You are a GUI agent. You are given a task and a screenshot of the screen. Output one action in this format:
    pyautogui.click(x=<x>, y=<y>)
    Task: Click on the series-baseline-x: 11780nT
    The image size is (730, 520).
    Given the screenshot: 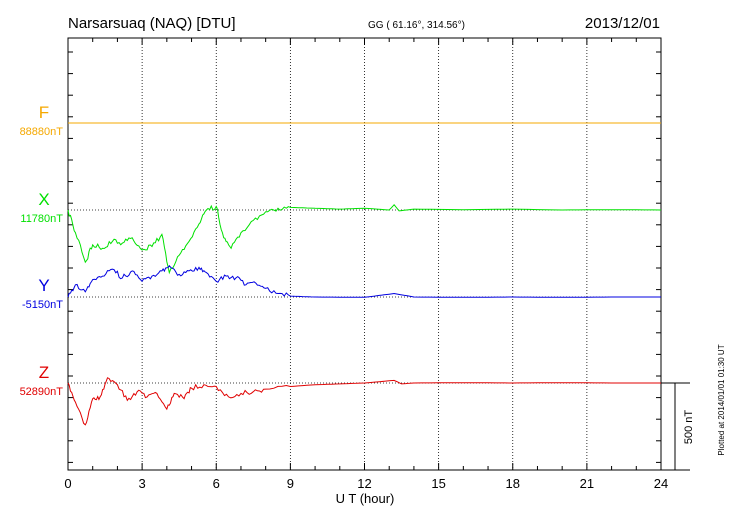 What is the action you would take?
    pyautogui.click(x=41, y=219)
    